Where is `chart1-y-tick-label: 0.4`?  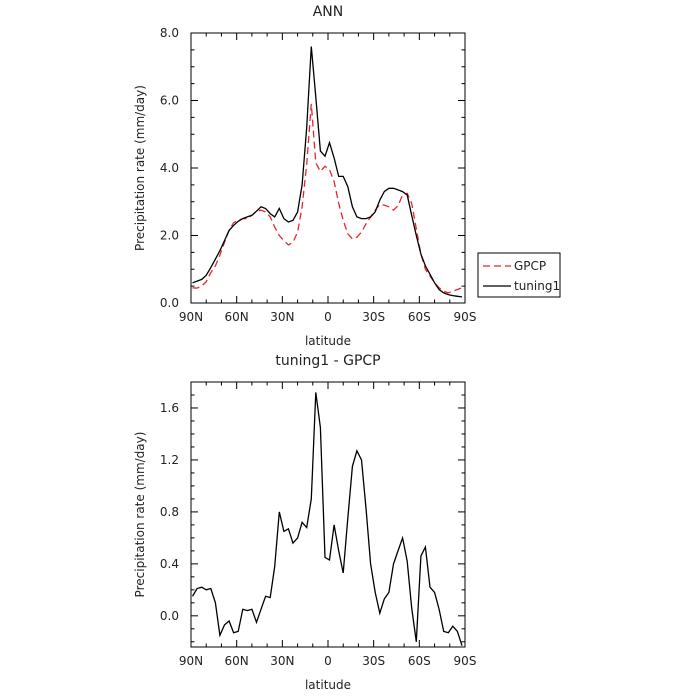 chart1-y-tick-label: 0.4 is located at coordinates (169, 564).